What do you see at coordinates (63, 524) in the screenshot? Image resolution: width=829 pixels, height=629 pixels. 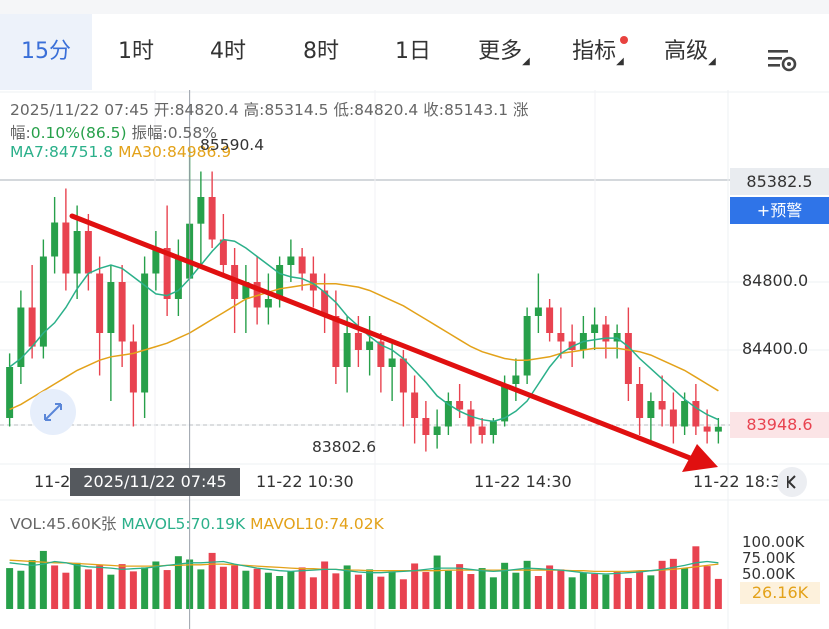 I see `vol-value: VOL:45.60K张` at bounding box center [63, 524].